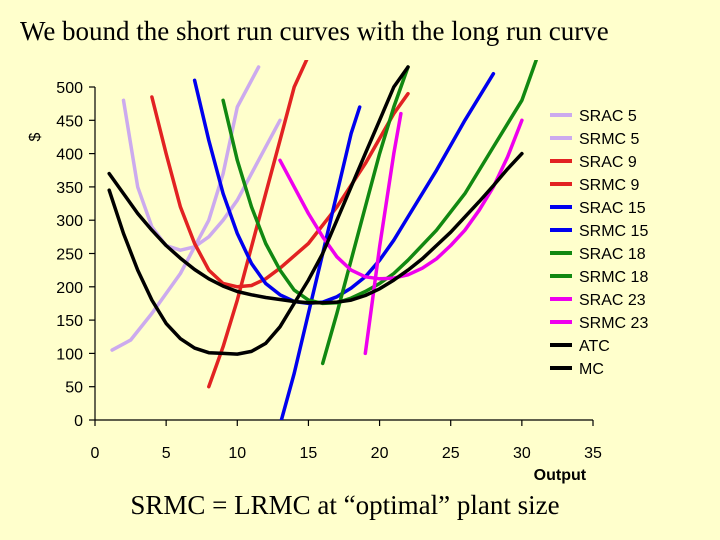 The image size is (720, 540). What do you see at coordinates (69, 221) in the screenshot?
I see `y-tick-label: 300` at bounding box center [69, 221].